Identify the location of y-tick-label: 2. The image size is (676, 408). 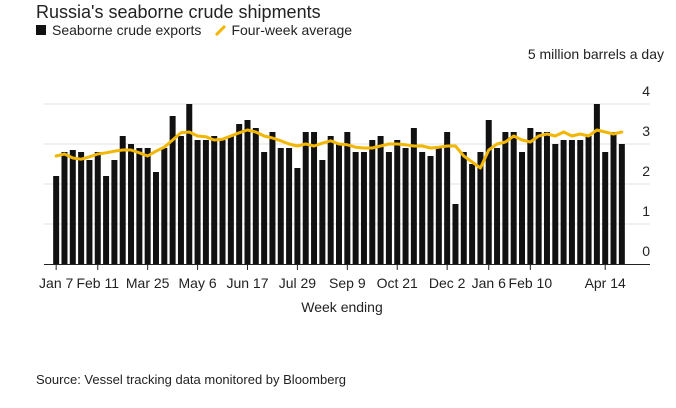
(646, 171).